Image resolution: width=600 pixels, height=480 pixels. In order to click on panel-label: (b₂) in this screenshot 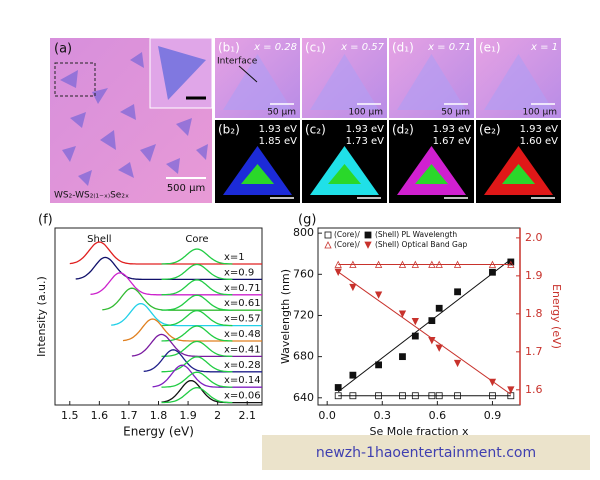, I will do `click(229, 130)`.